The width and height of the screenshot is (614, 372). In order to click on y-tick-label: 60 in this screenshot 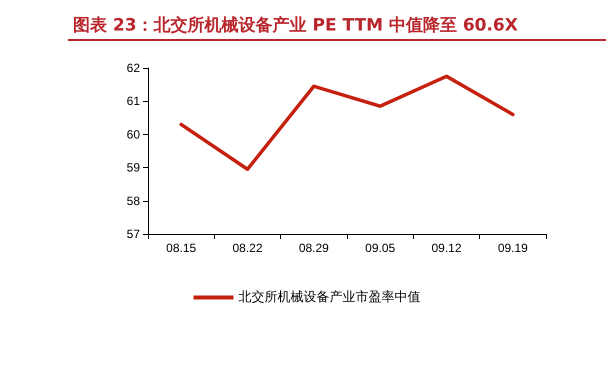, I will do `click(133, 134)`.